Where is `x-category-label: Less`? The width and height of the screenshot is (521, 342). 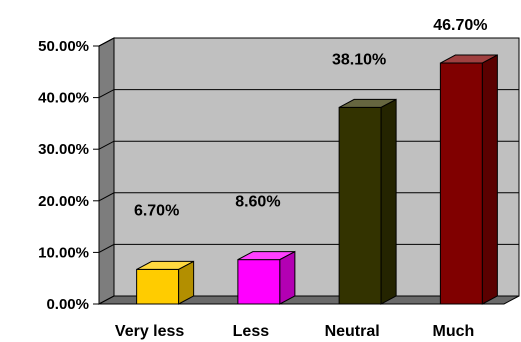
x-category-label: Less is located at coordinates (251, 331).